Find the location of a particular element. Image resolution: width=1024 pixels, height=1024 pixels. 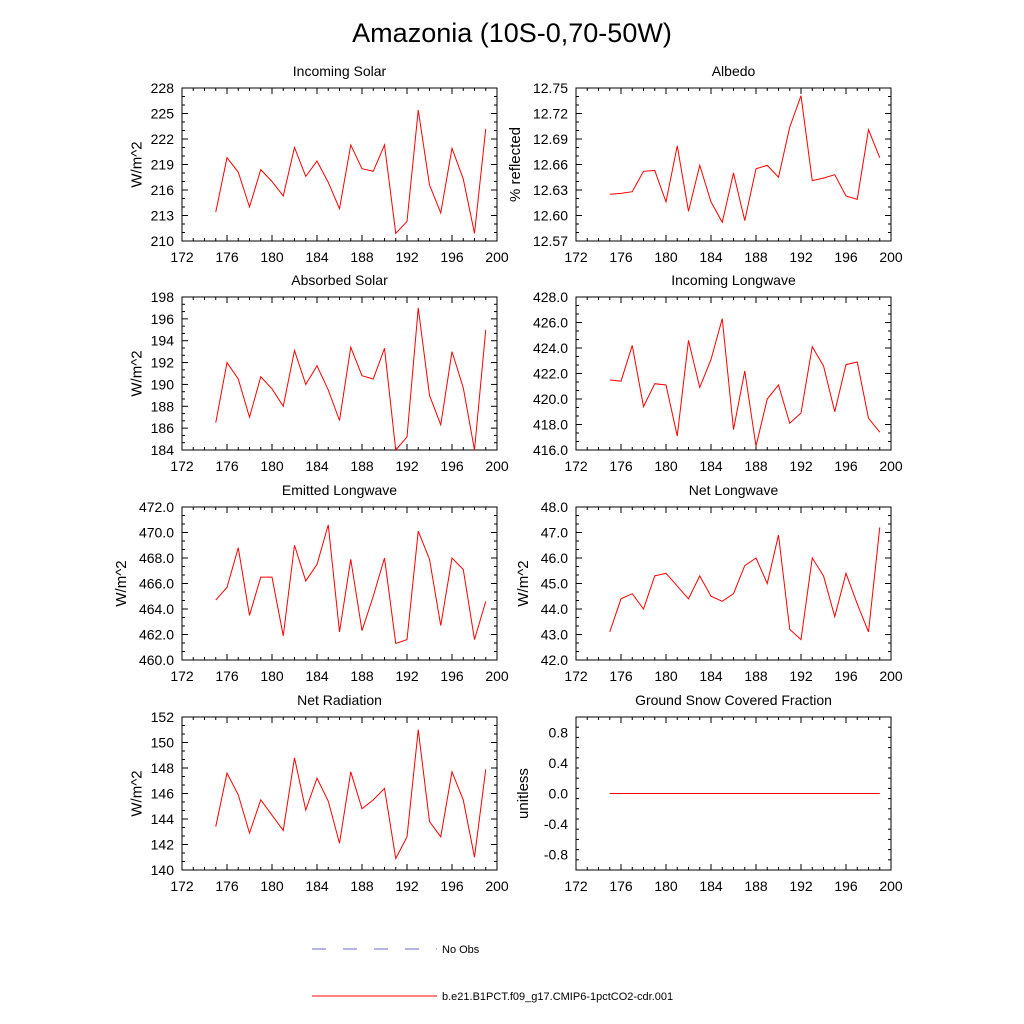

y-axis-label: % reflected is located at coordinates (515, 164).